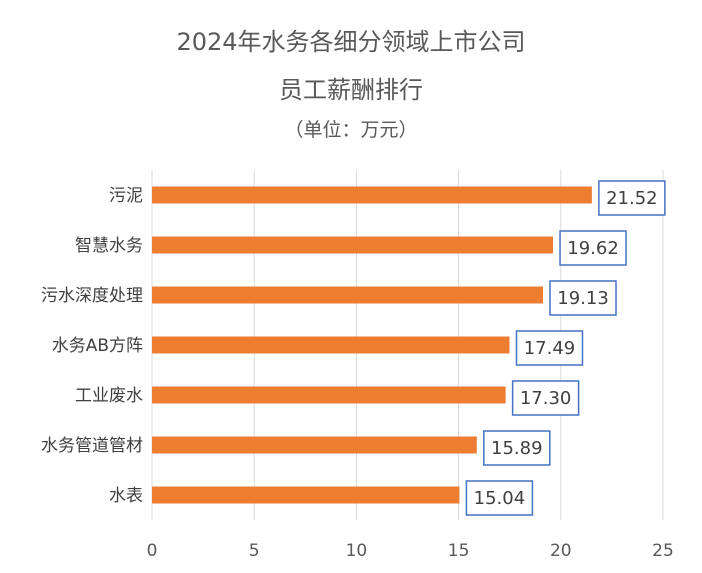  I want to click on x-tick-label-5: 25, so click(663, 551).